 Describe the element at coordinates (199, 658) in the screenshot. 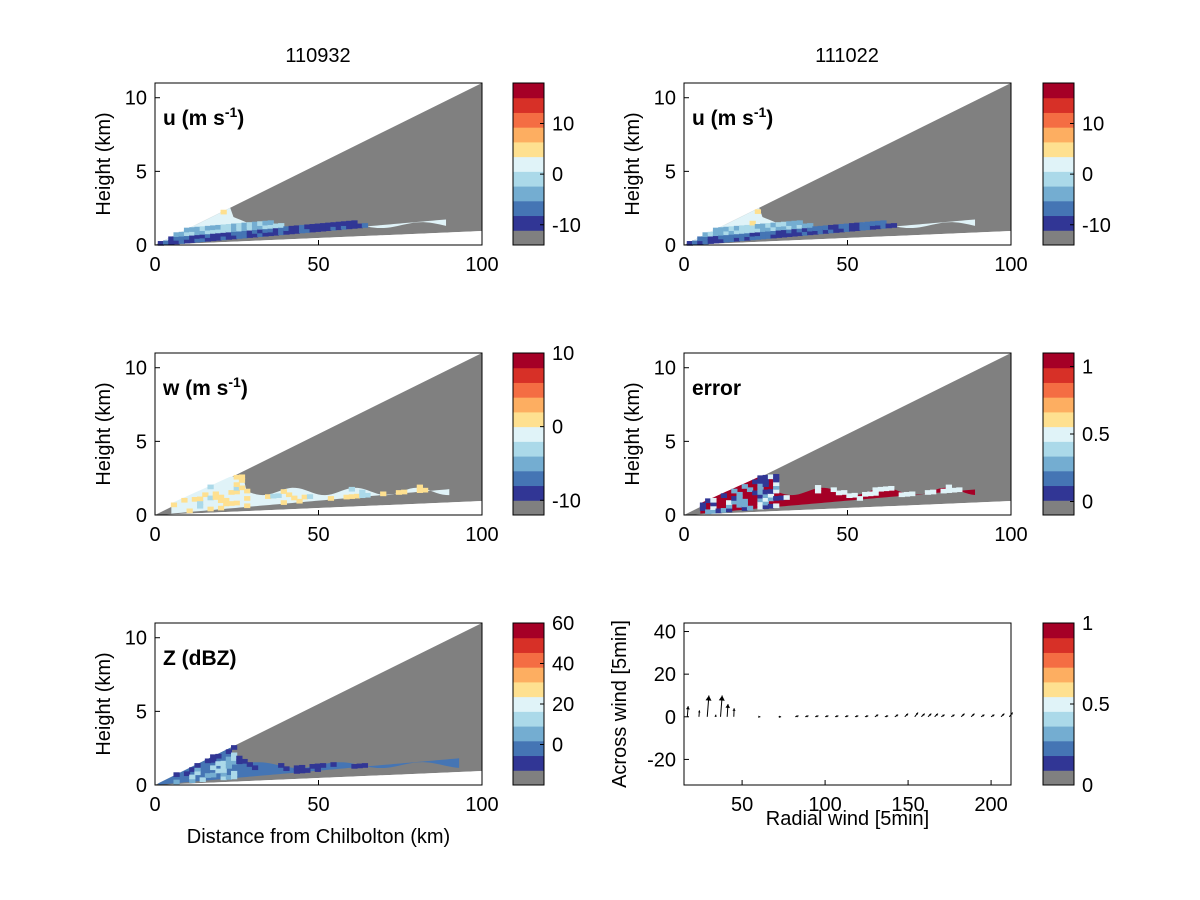

I see `panel-variable-label: Z (dBZ)` at that location.